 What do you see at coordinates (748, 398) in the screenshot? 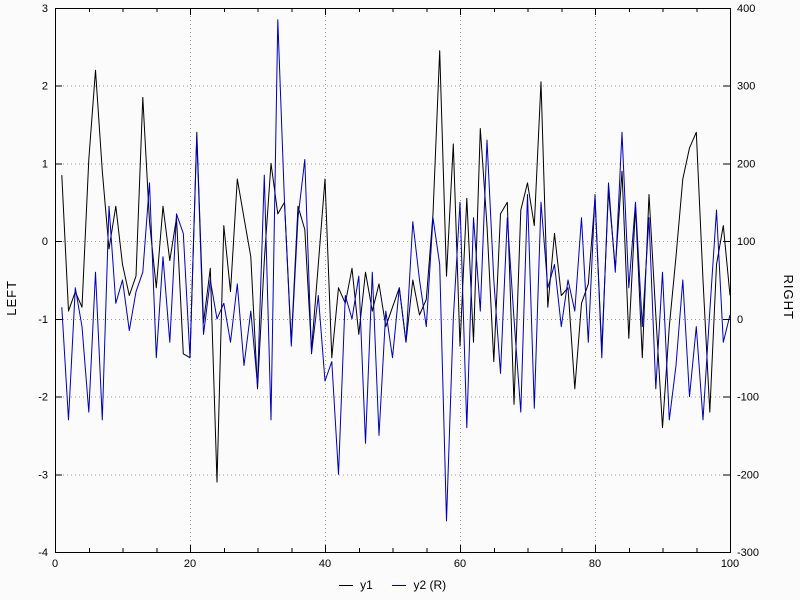
I see `tick-label: -100` at bounding box center [748, 398].